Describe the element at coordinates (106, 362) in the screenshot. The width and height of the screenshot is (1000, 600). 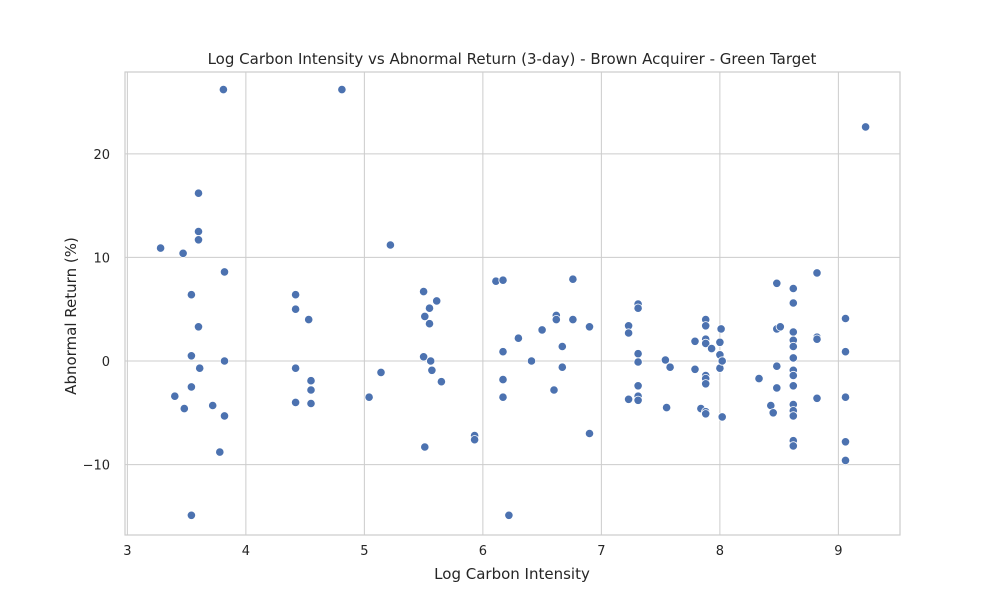
I see `y-tick-label: 0` at that location.